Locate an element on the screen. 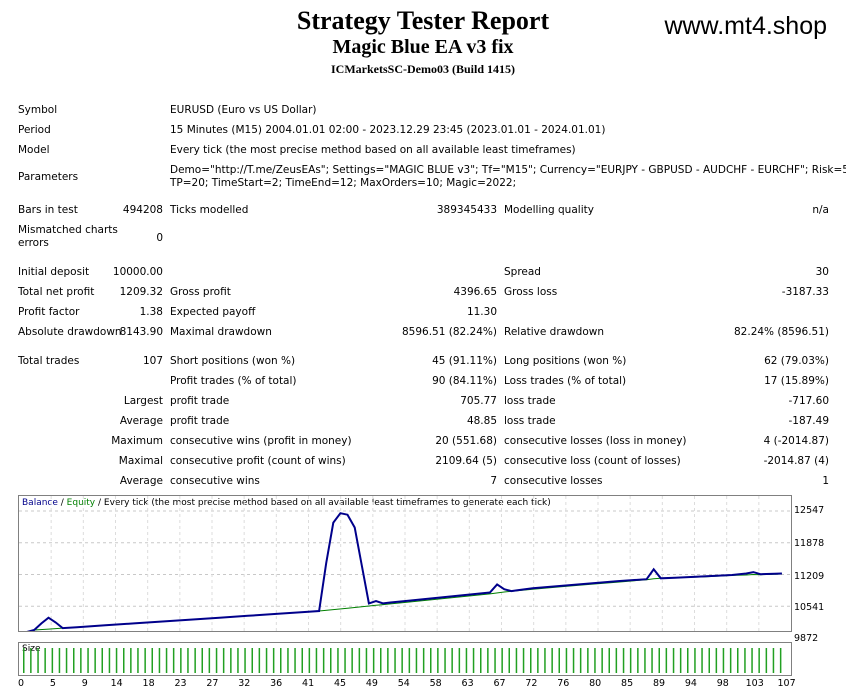  mismatch-label: Mismatched charts is located at coordinates (68, 230).